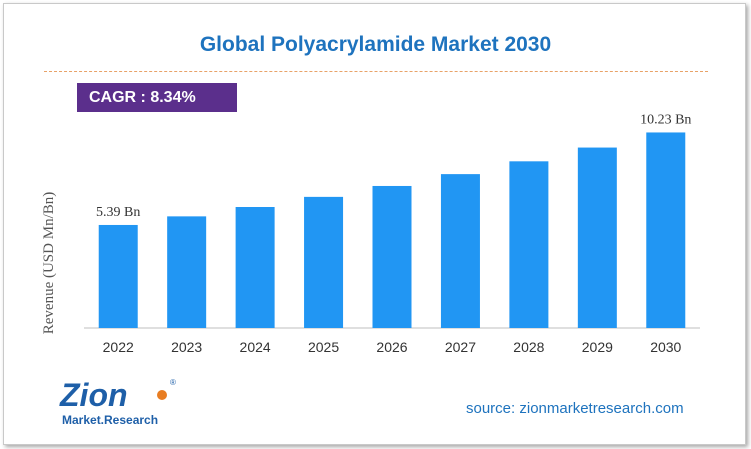  What do you see at coordinates (323, 347) in the screenshot?
I see `x-tick-2025: 2025` at bounding box center [323, 347].